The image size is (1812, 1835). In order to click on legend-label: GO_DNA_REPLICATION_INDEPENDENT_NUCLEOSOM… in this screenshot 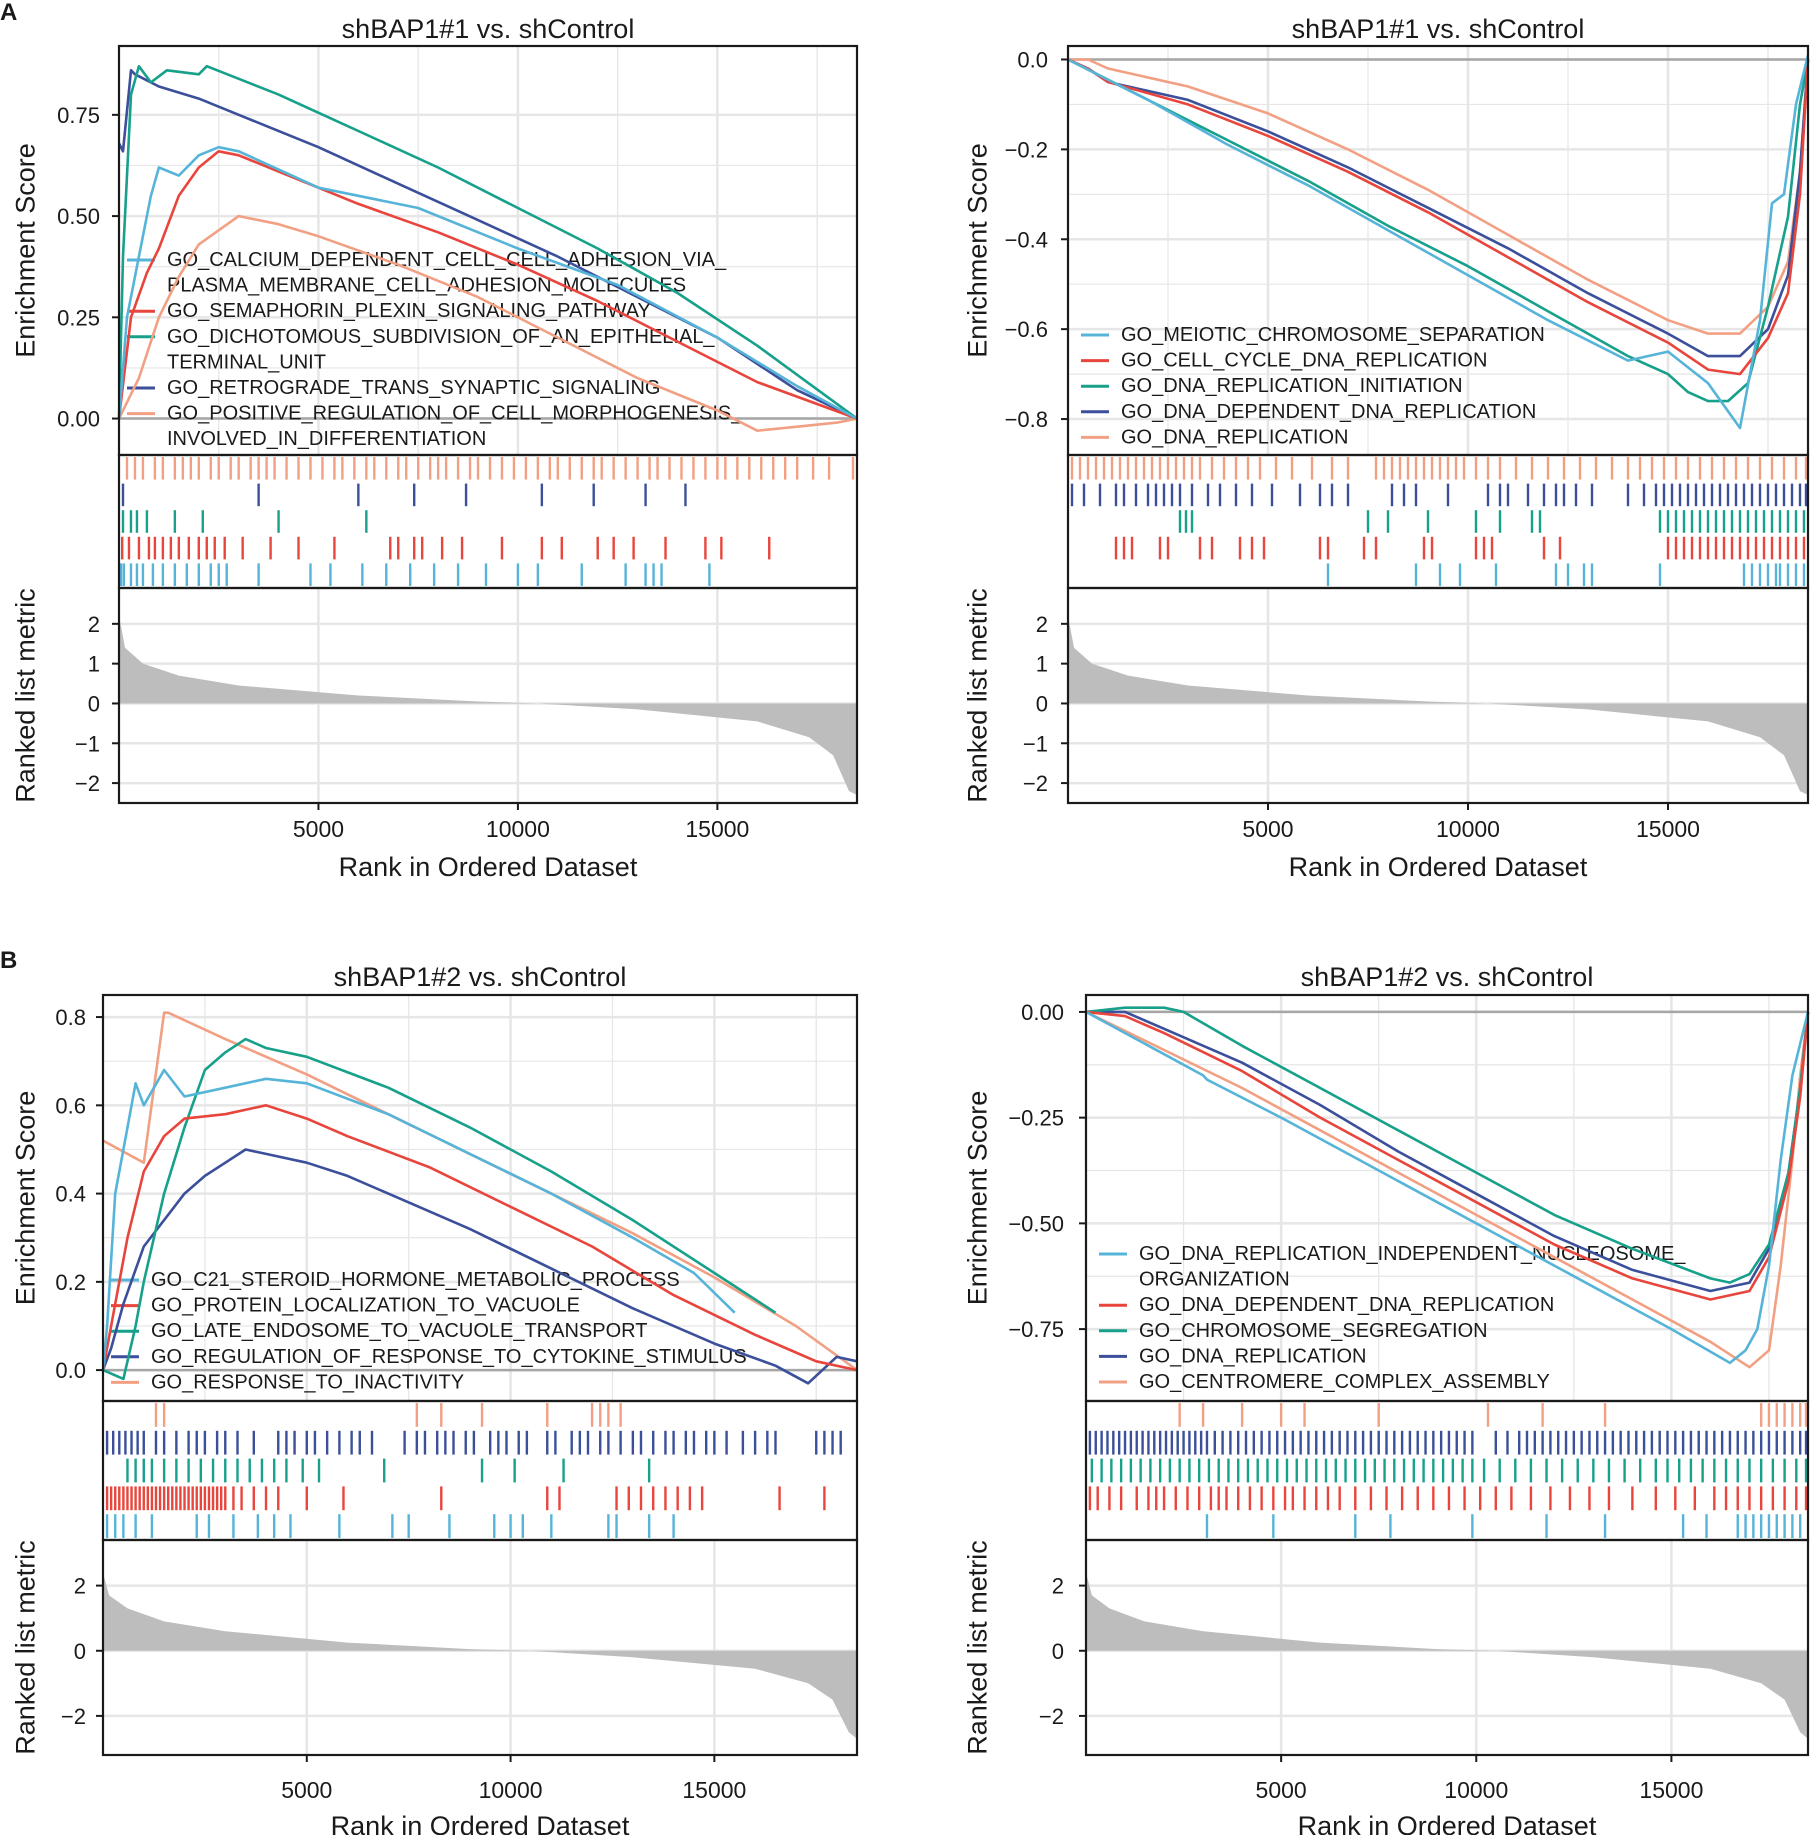, I will do `click(1412, 1254)`.